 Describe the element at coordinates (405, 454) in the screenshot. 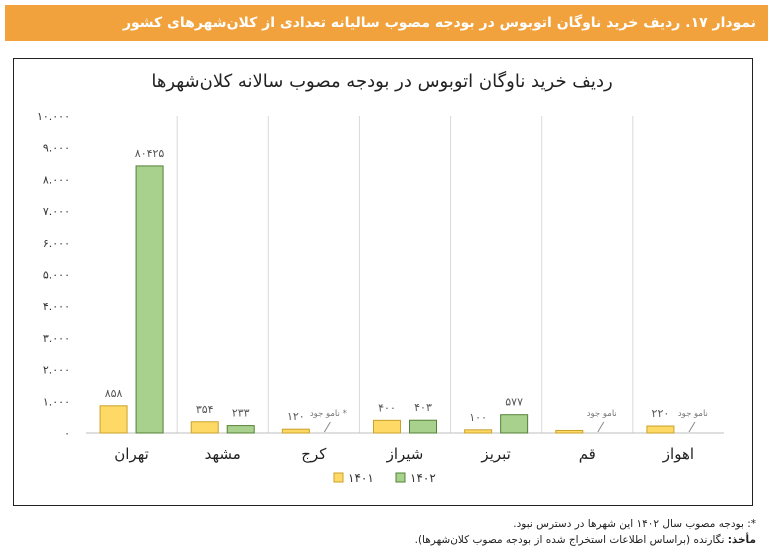

I see `x-tick-label: شیراز` at that location.